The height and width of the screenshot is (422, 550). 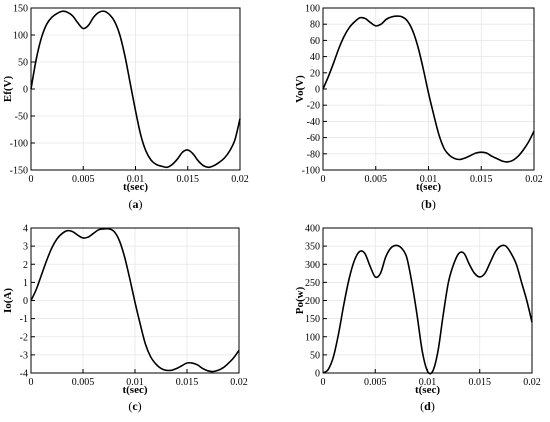 I want to click on chart-b-caption-close: ), so click(x=434, y=204).